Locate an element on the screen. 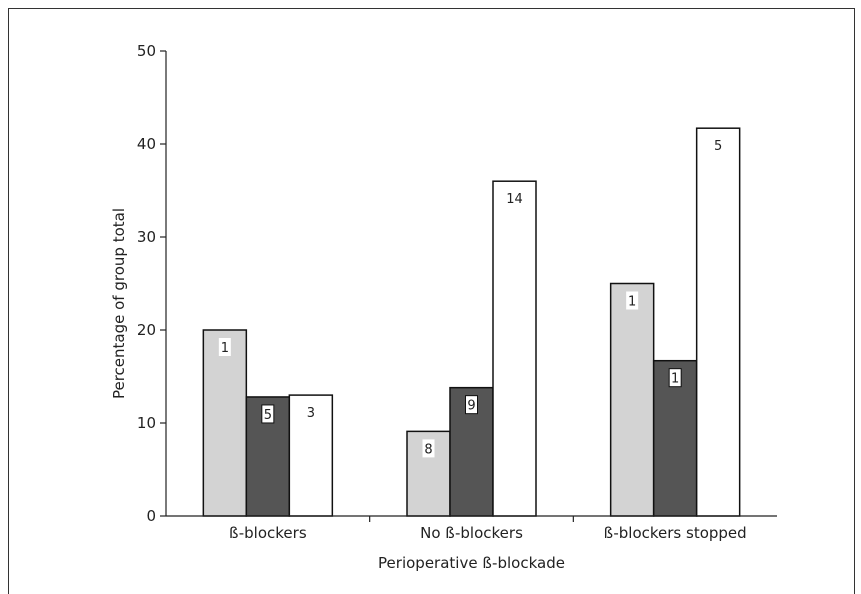 The width and height of the screenshot is (861, 594). y-tick-label: 40 is located at coordinates (146, 144).